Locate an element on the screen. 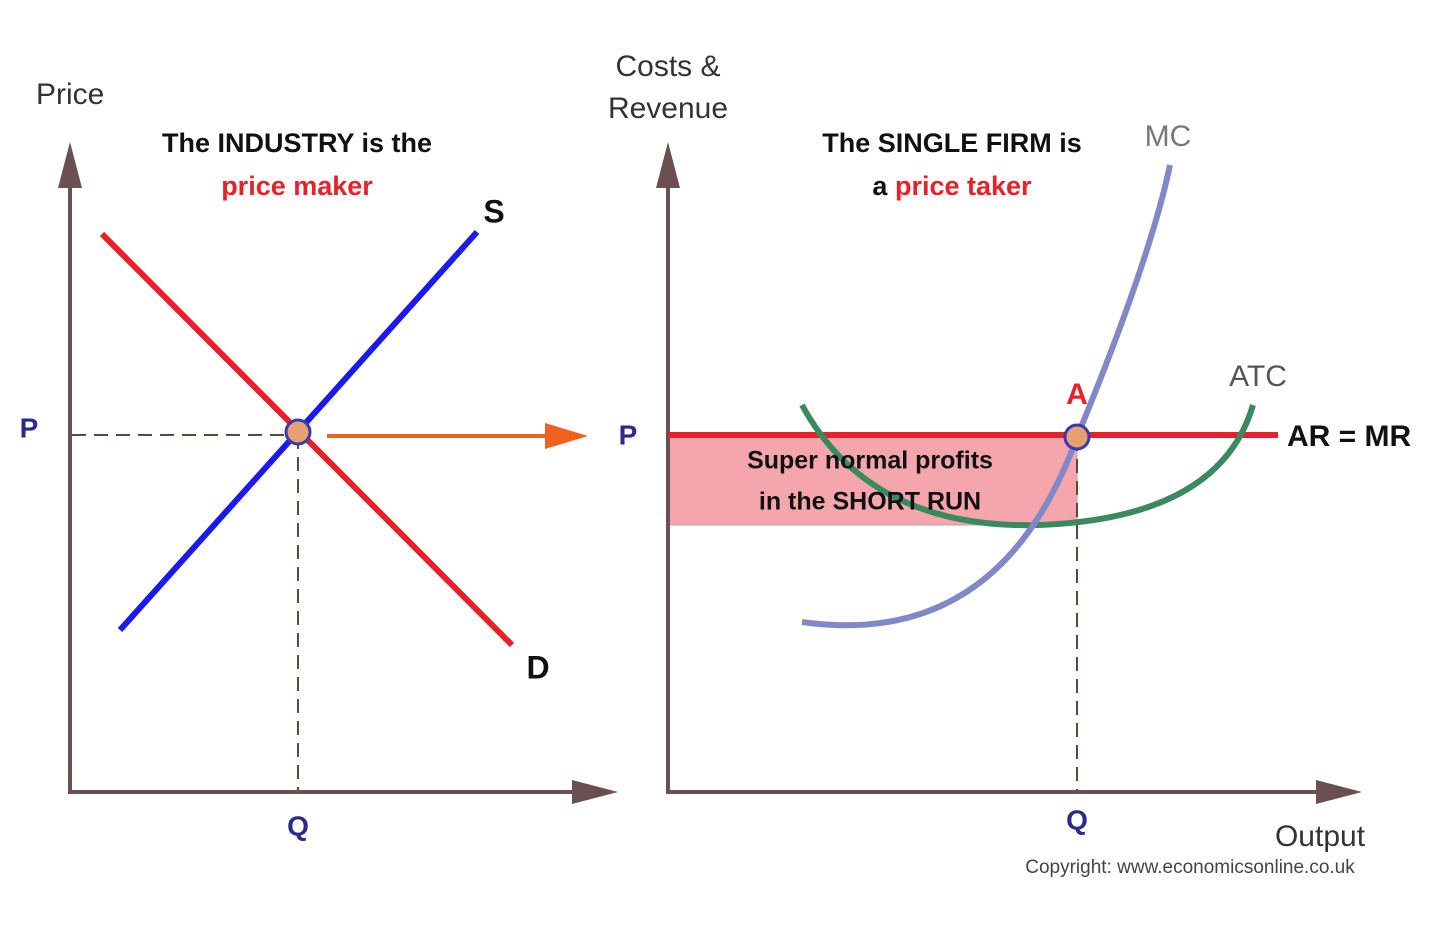  point-a is located at coordinates (1077, 437).